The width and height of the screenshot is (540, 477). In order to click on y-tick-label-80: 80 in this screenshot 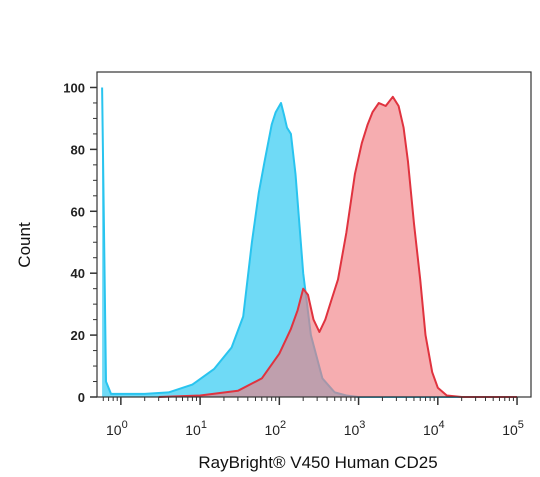, I will do `click(78, 149)`.